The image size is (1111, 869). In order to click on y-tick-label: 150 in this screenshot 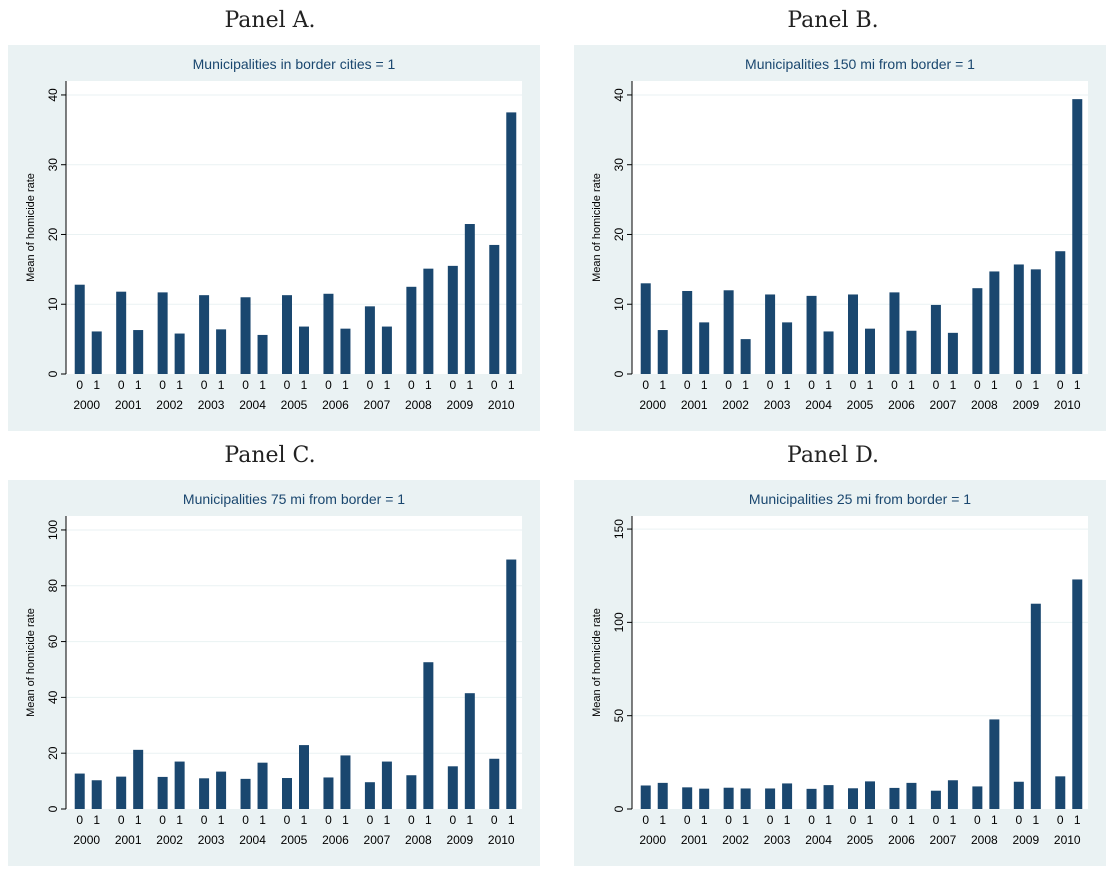, I will do `click(619, 529)`.